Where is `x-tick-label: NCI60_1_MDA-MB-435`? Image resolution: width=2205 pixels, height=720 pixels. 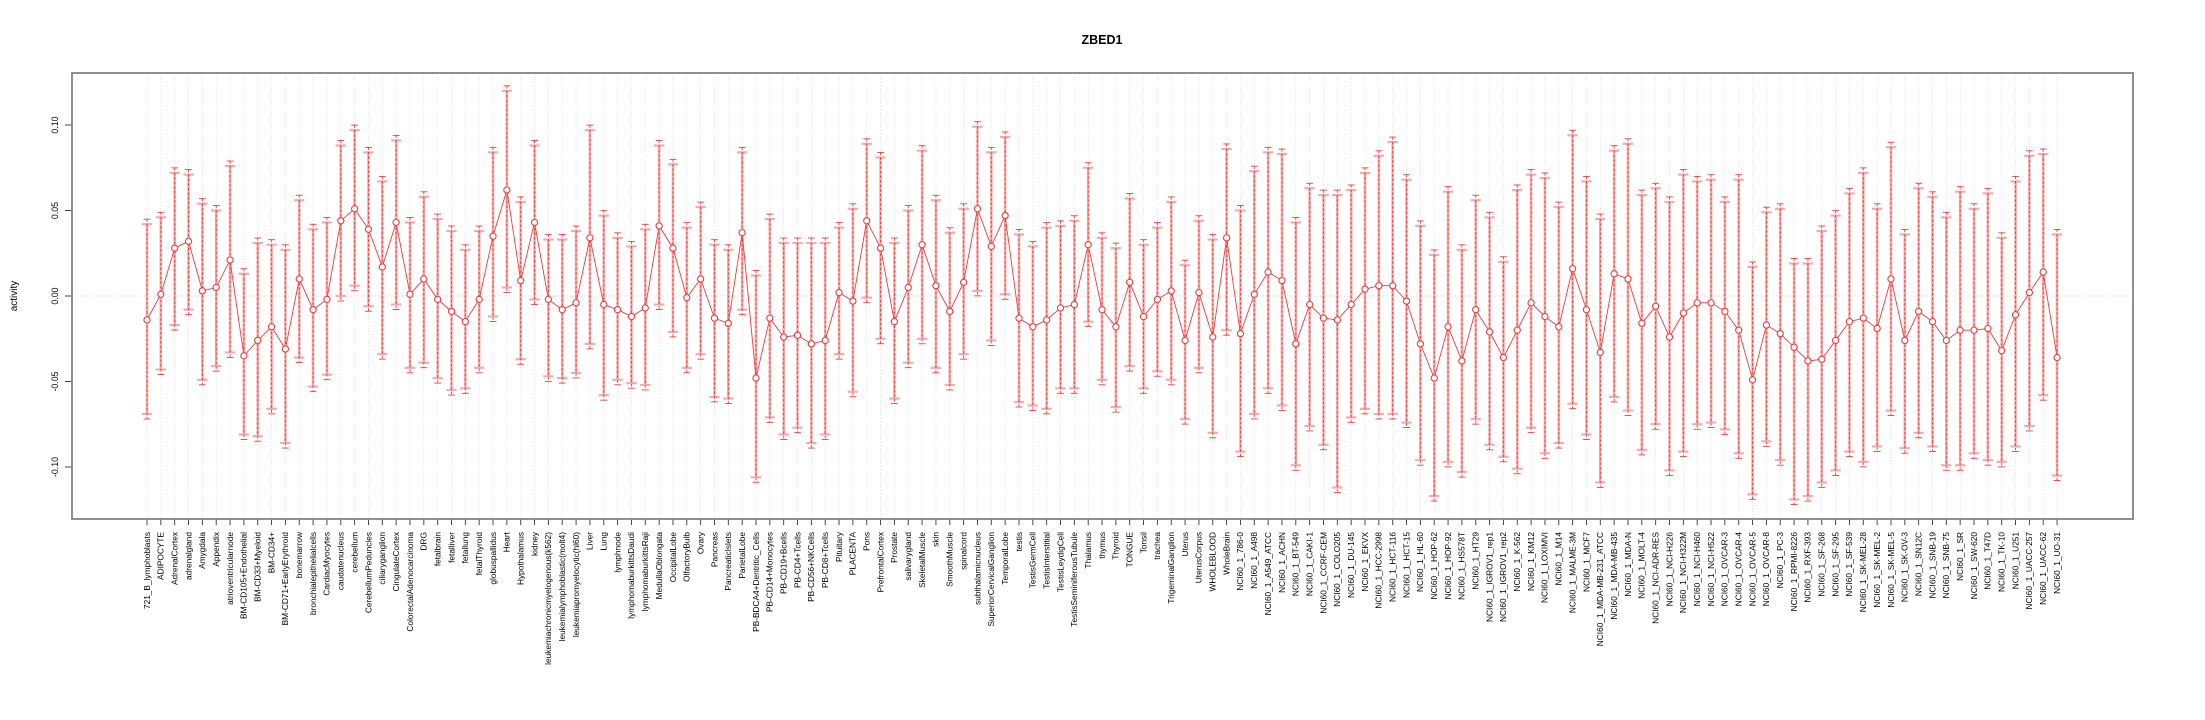
x-tick-label: NCI60_1_MDA-MB-435 is located at coordinates (1614, 576).